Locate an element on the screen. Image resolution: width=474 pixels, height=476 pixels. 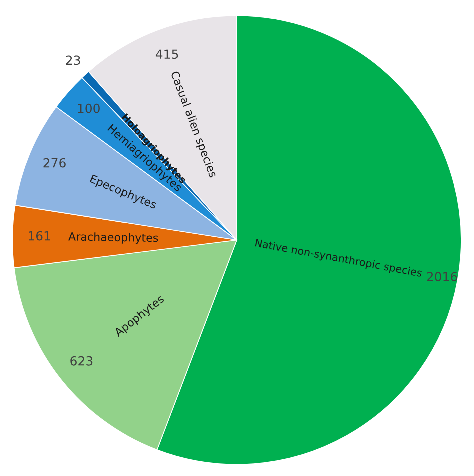
data-label: 23 is located at coordinates (73, 61).